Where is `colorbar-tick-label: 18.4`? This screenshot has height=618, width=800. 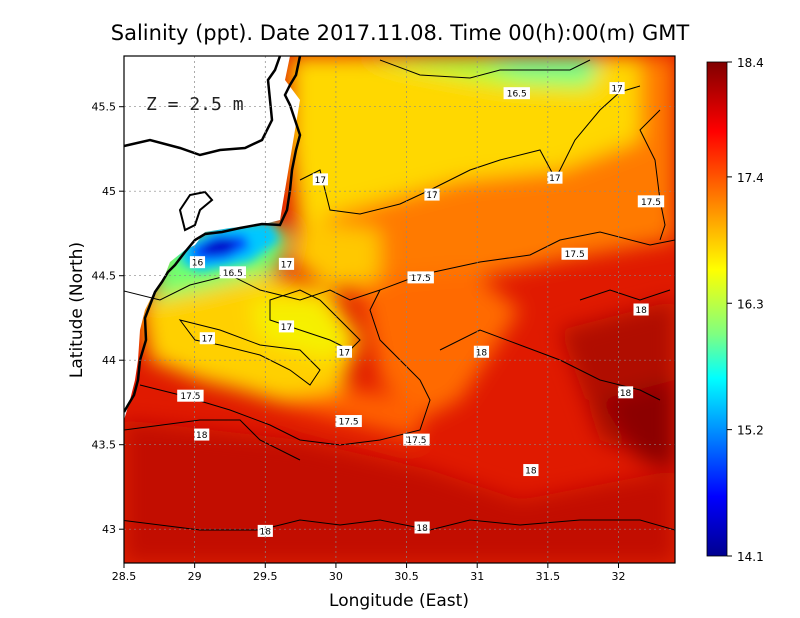 colorbar-tick-label: 18.4 is located at coordinates (750, 63).